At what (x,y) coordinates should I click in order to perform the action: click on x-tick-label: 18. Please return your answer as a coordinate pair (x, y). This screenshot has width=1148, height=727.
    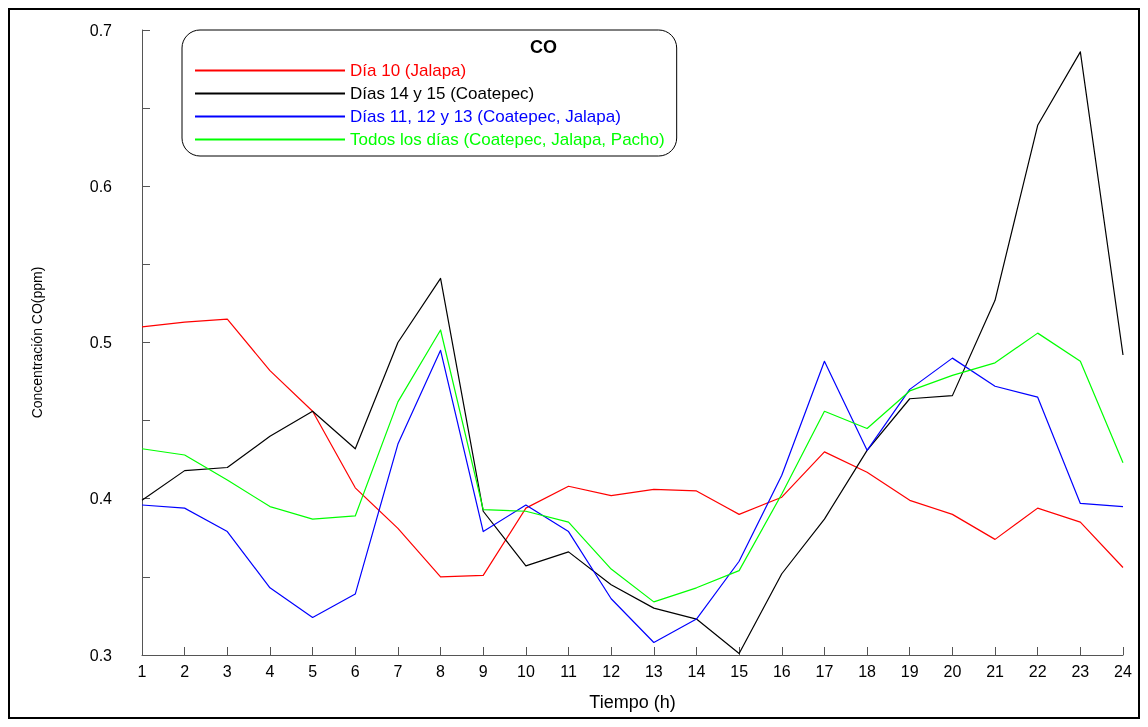
    Looking at the image, I should click on (867, 671).